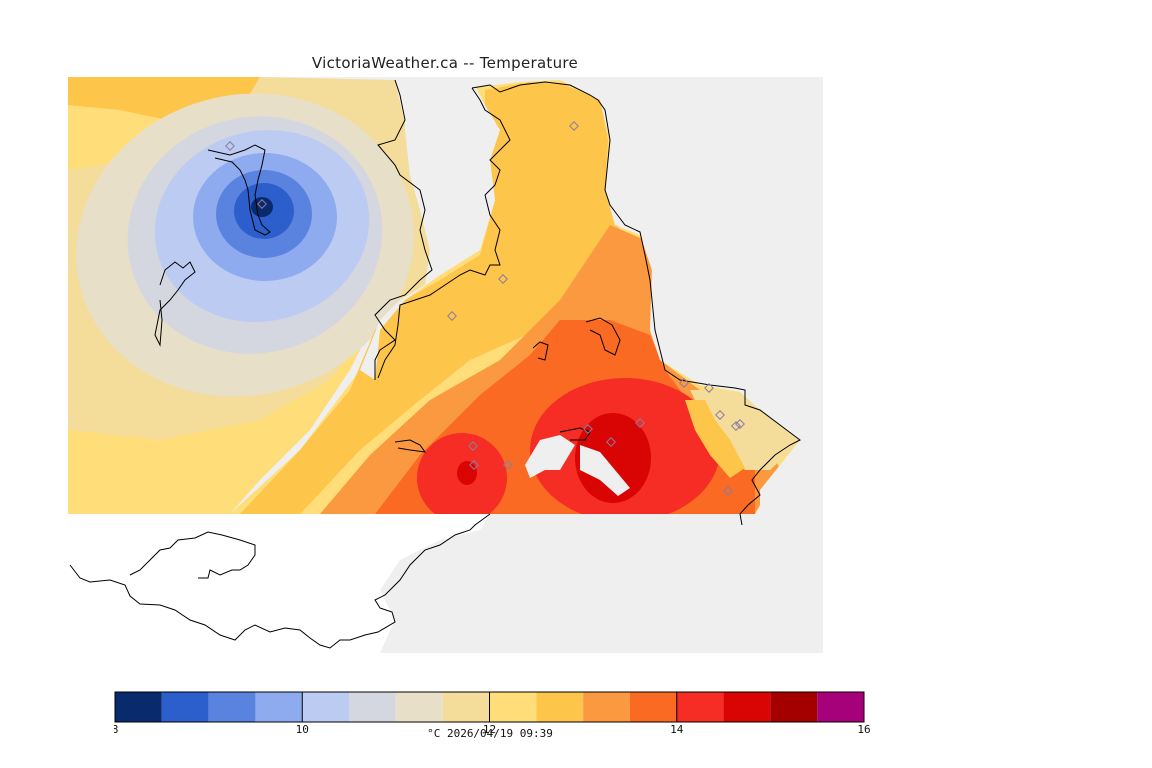 Image resolution: width=1152 pixels, height=768 pixels. What do you see at coordinates (605, 470) in the screenshot?
I see `harbour-water` at bounding box center [605, 470].